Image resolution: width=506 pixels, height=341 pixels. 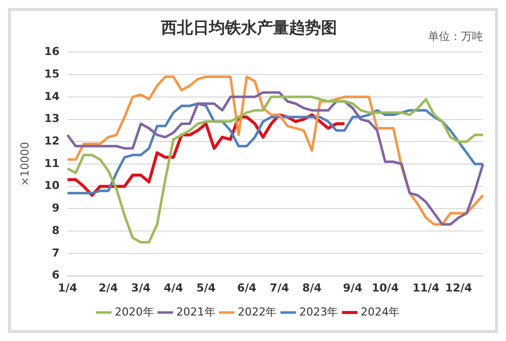 What do you see at coordinates (52, 185) in the screenshot?
I see `y-tick-label: 10` at bounding box center [52, 185].